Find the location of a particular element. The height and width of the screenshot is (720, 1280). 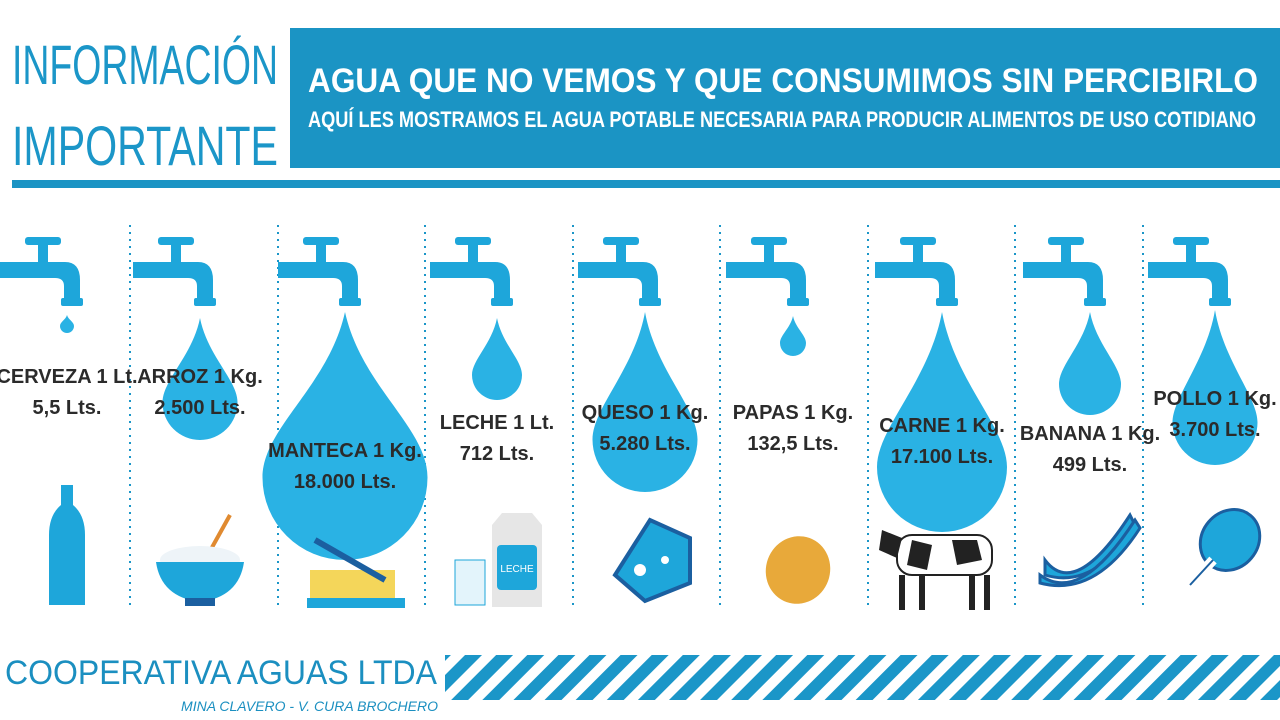

footer-name: COOPERATIVA AGUAS LTDA is located at coordinates (221, 673).